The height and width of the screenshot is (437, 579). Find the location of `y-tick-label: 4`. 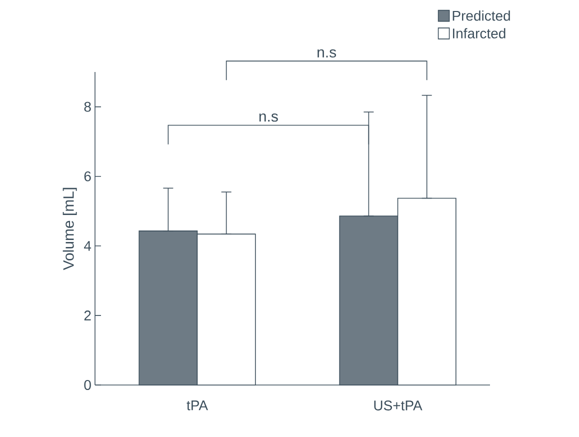

y-tick-label: 4 is located at coordinates (88, 246).